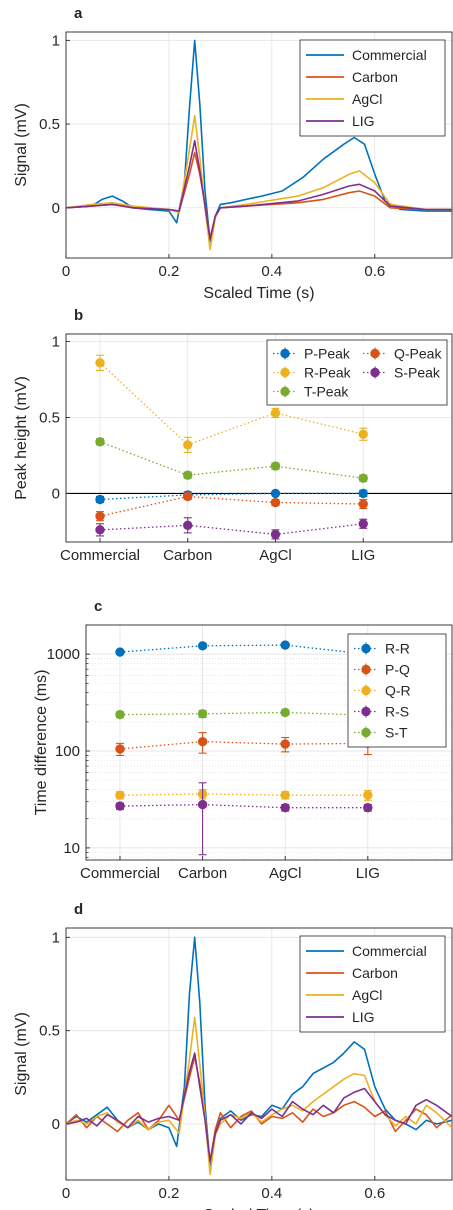  I want to click on panel-c-legend: R-R P-Q Q-R R-S S-T, so click(397, 690).